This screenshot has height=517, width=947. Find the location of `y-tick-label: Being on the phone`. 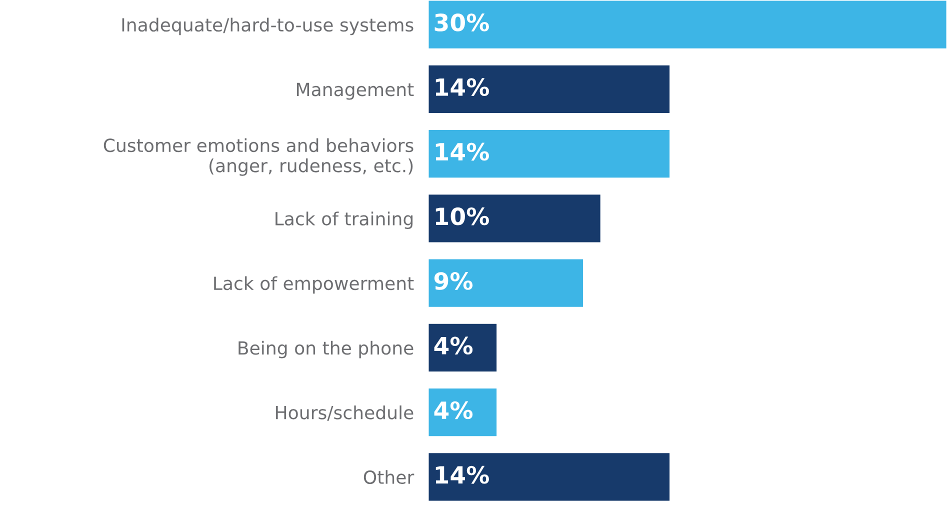

y-tick-label: Being on the phone is located at coordinates (326, 349).